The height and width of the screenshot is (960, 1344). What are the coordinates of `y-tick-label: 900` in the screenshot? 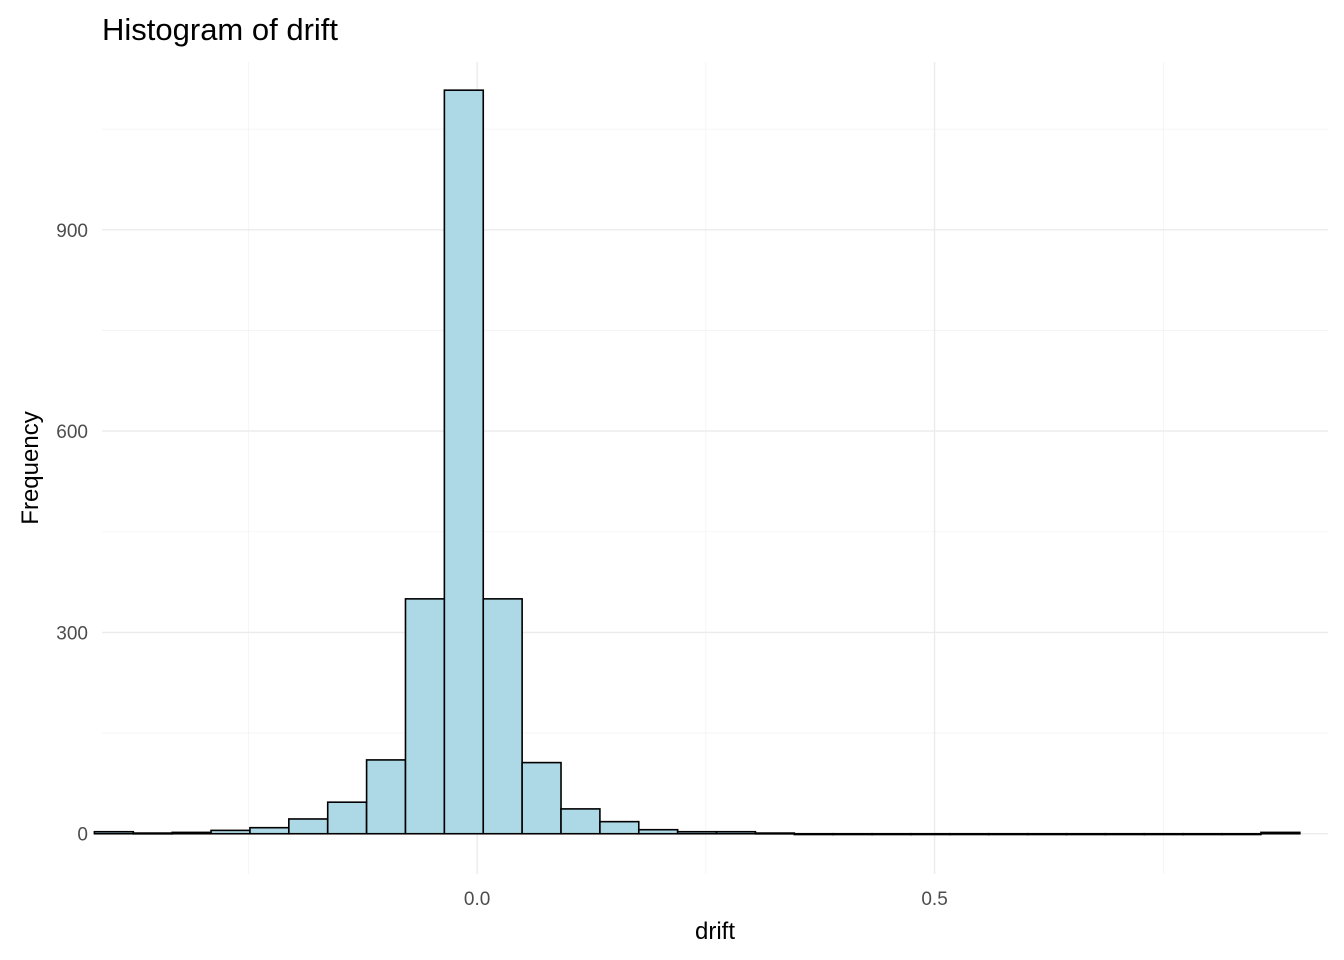 It's located at (72, 231).